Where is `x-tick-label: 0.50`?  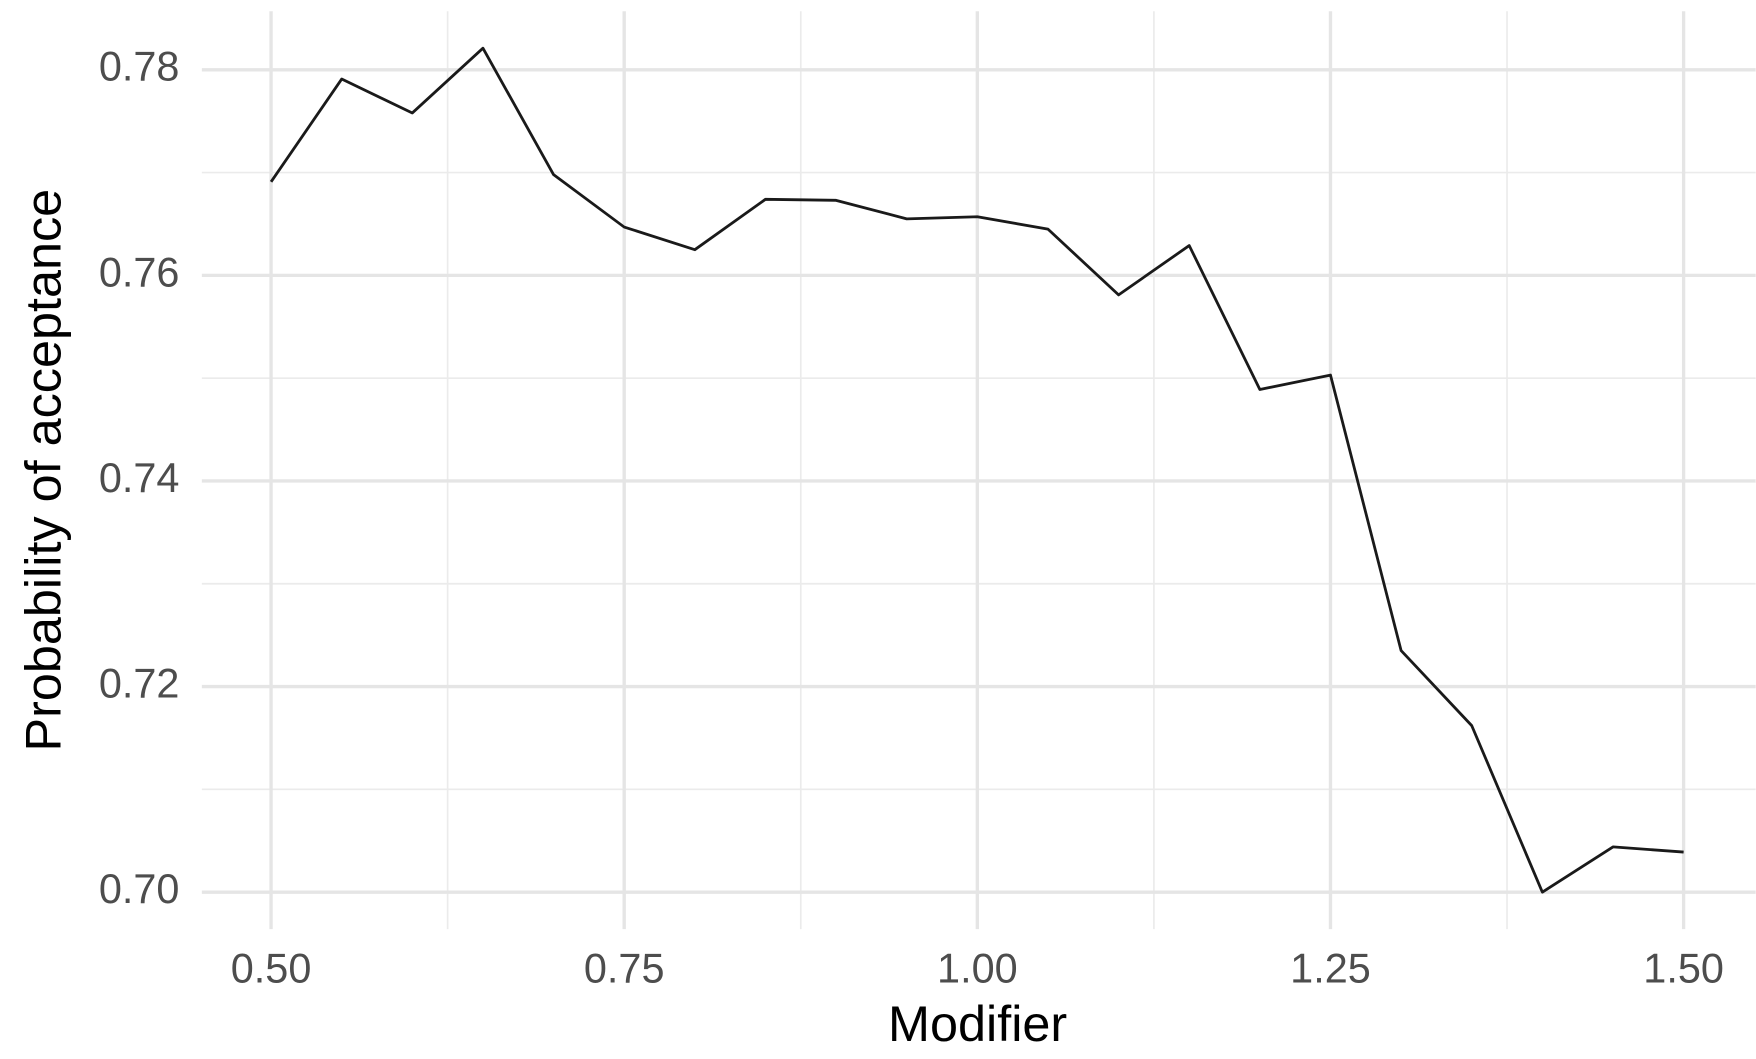
x-tick-label: 0.50 is located at coordinates (271, 969).